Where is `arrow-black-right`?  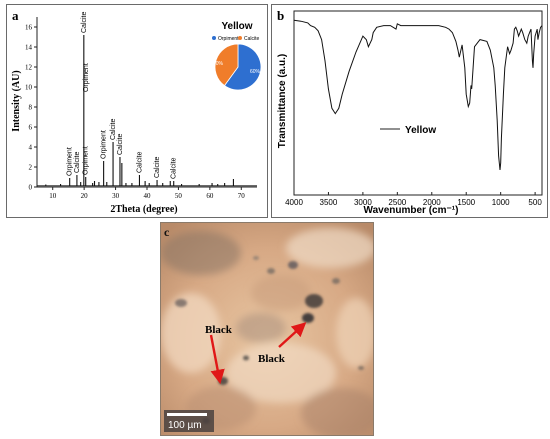
arrow-black-right is located at coordinates (292, 335).